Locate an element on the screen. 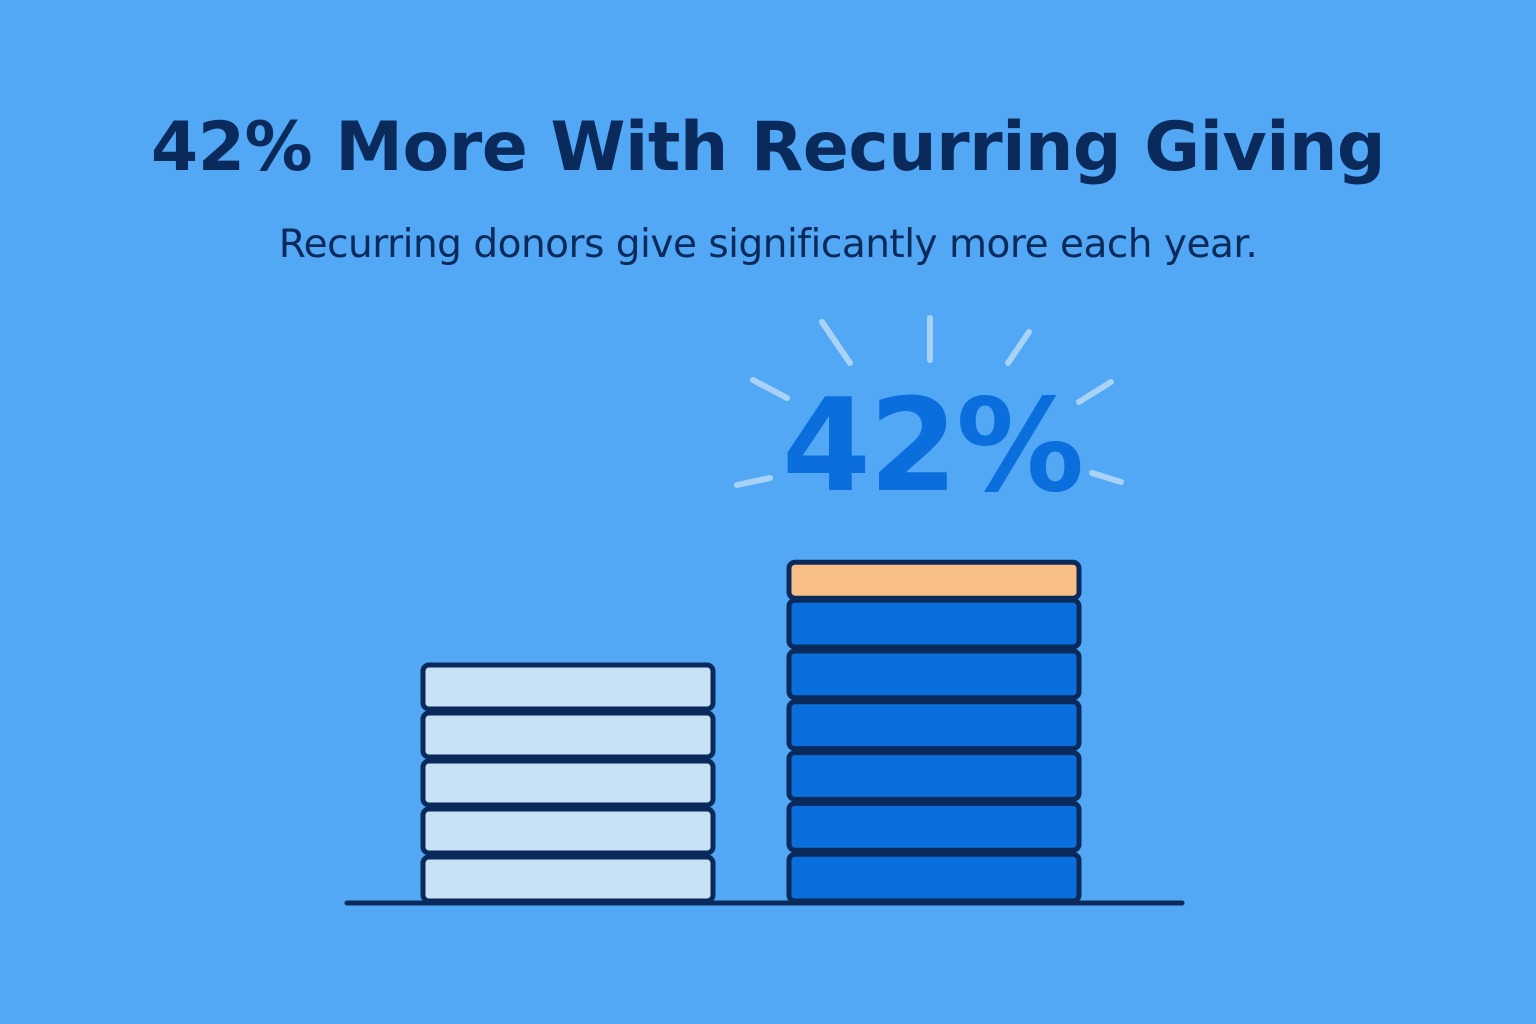 The width and height of the screenshot is (1536, 1024). highlight-burst is located at coordinates (929, 401).